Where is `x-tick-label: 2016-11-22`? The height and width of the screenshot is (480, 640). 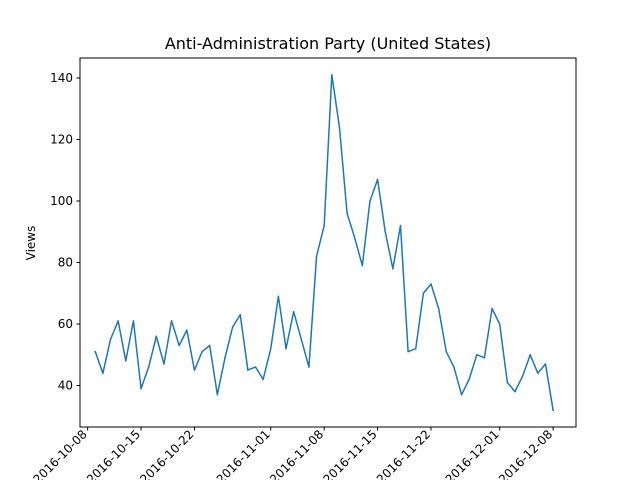
x-tick-label: 2016-11-22 is located at coordinates (403, 453).